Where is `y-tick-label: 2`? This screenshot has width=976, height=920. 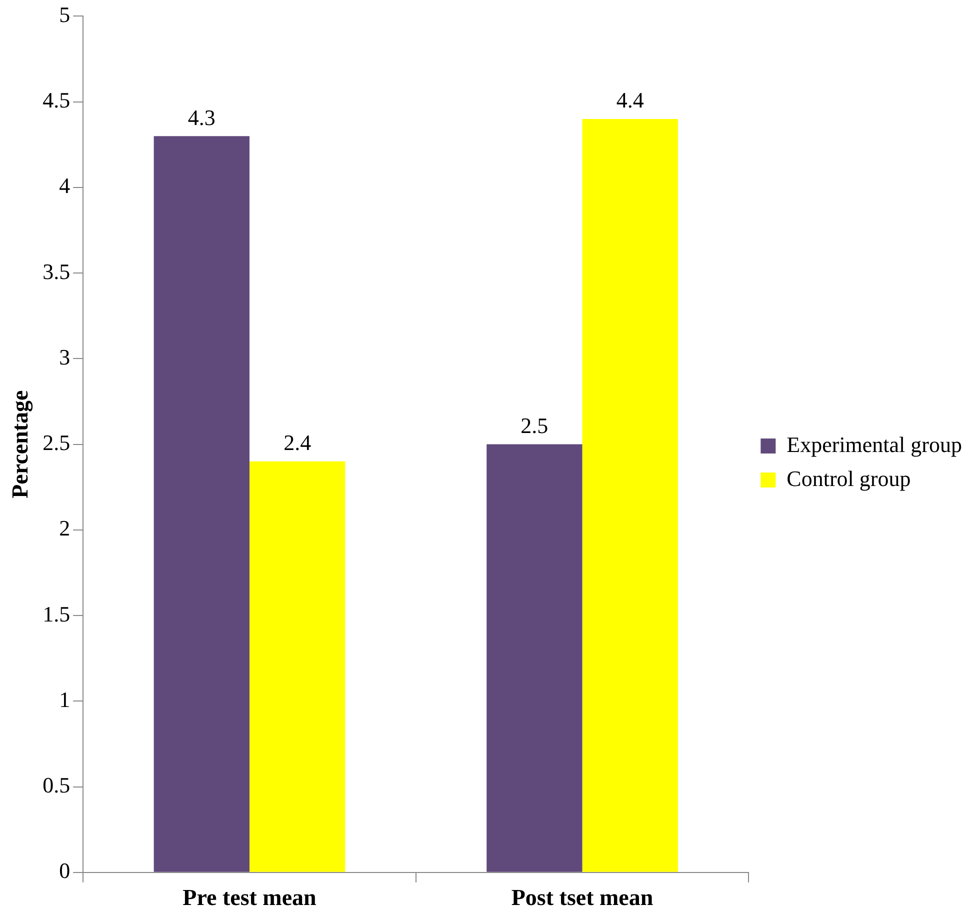 y-tick-label: 2 is located at coordinates (64, 528).